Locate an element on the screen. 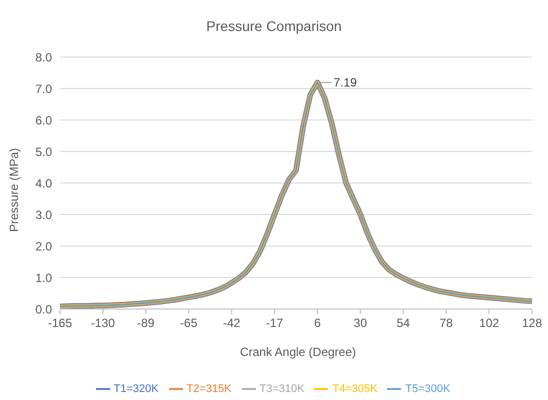  y-tick-label: 3.0 is located at coordinates (43, 215).